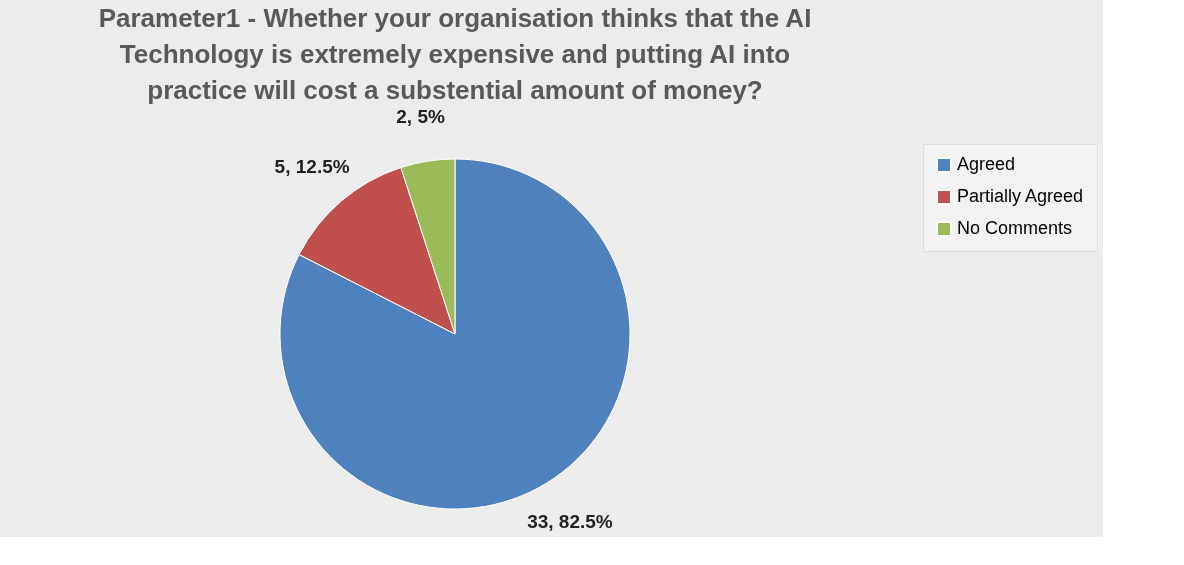 The width and height of the screenshot is (1184, 565). Describe the element at coordinates (420, 116) in the screenshot. I see `data-label: 2, 5%` at that location.